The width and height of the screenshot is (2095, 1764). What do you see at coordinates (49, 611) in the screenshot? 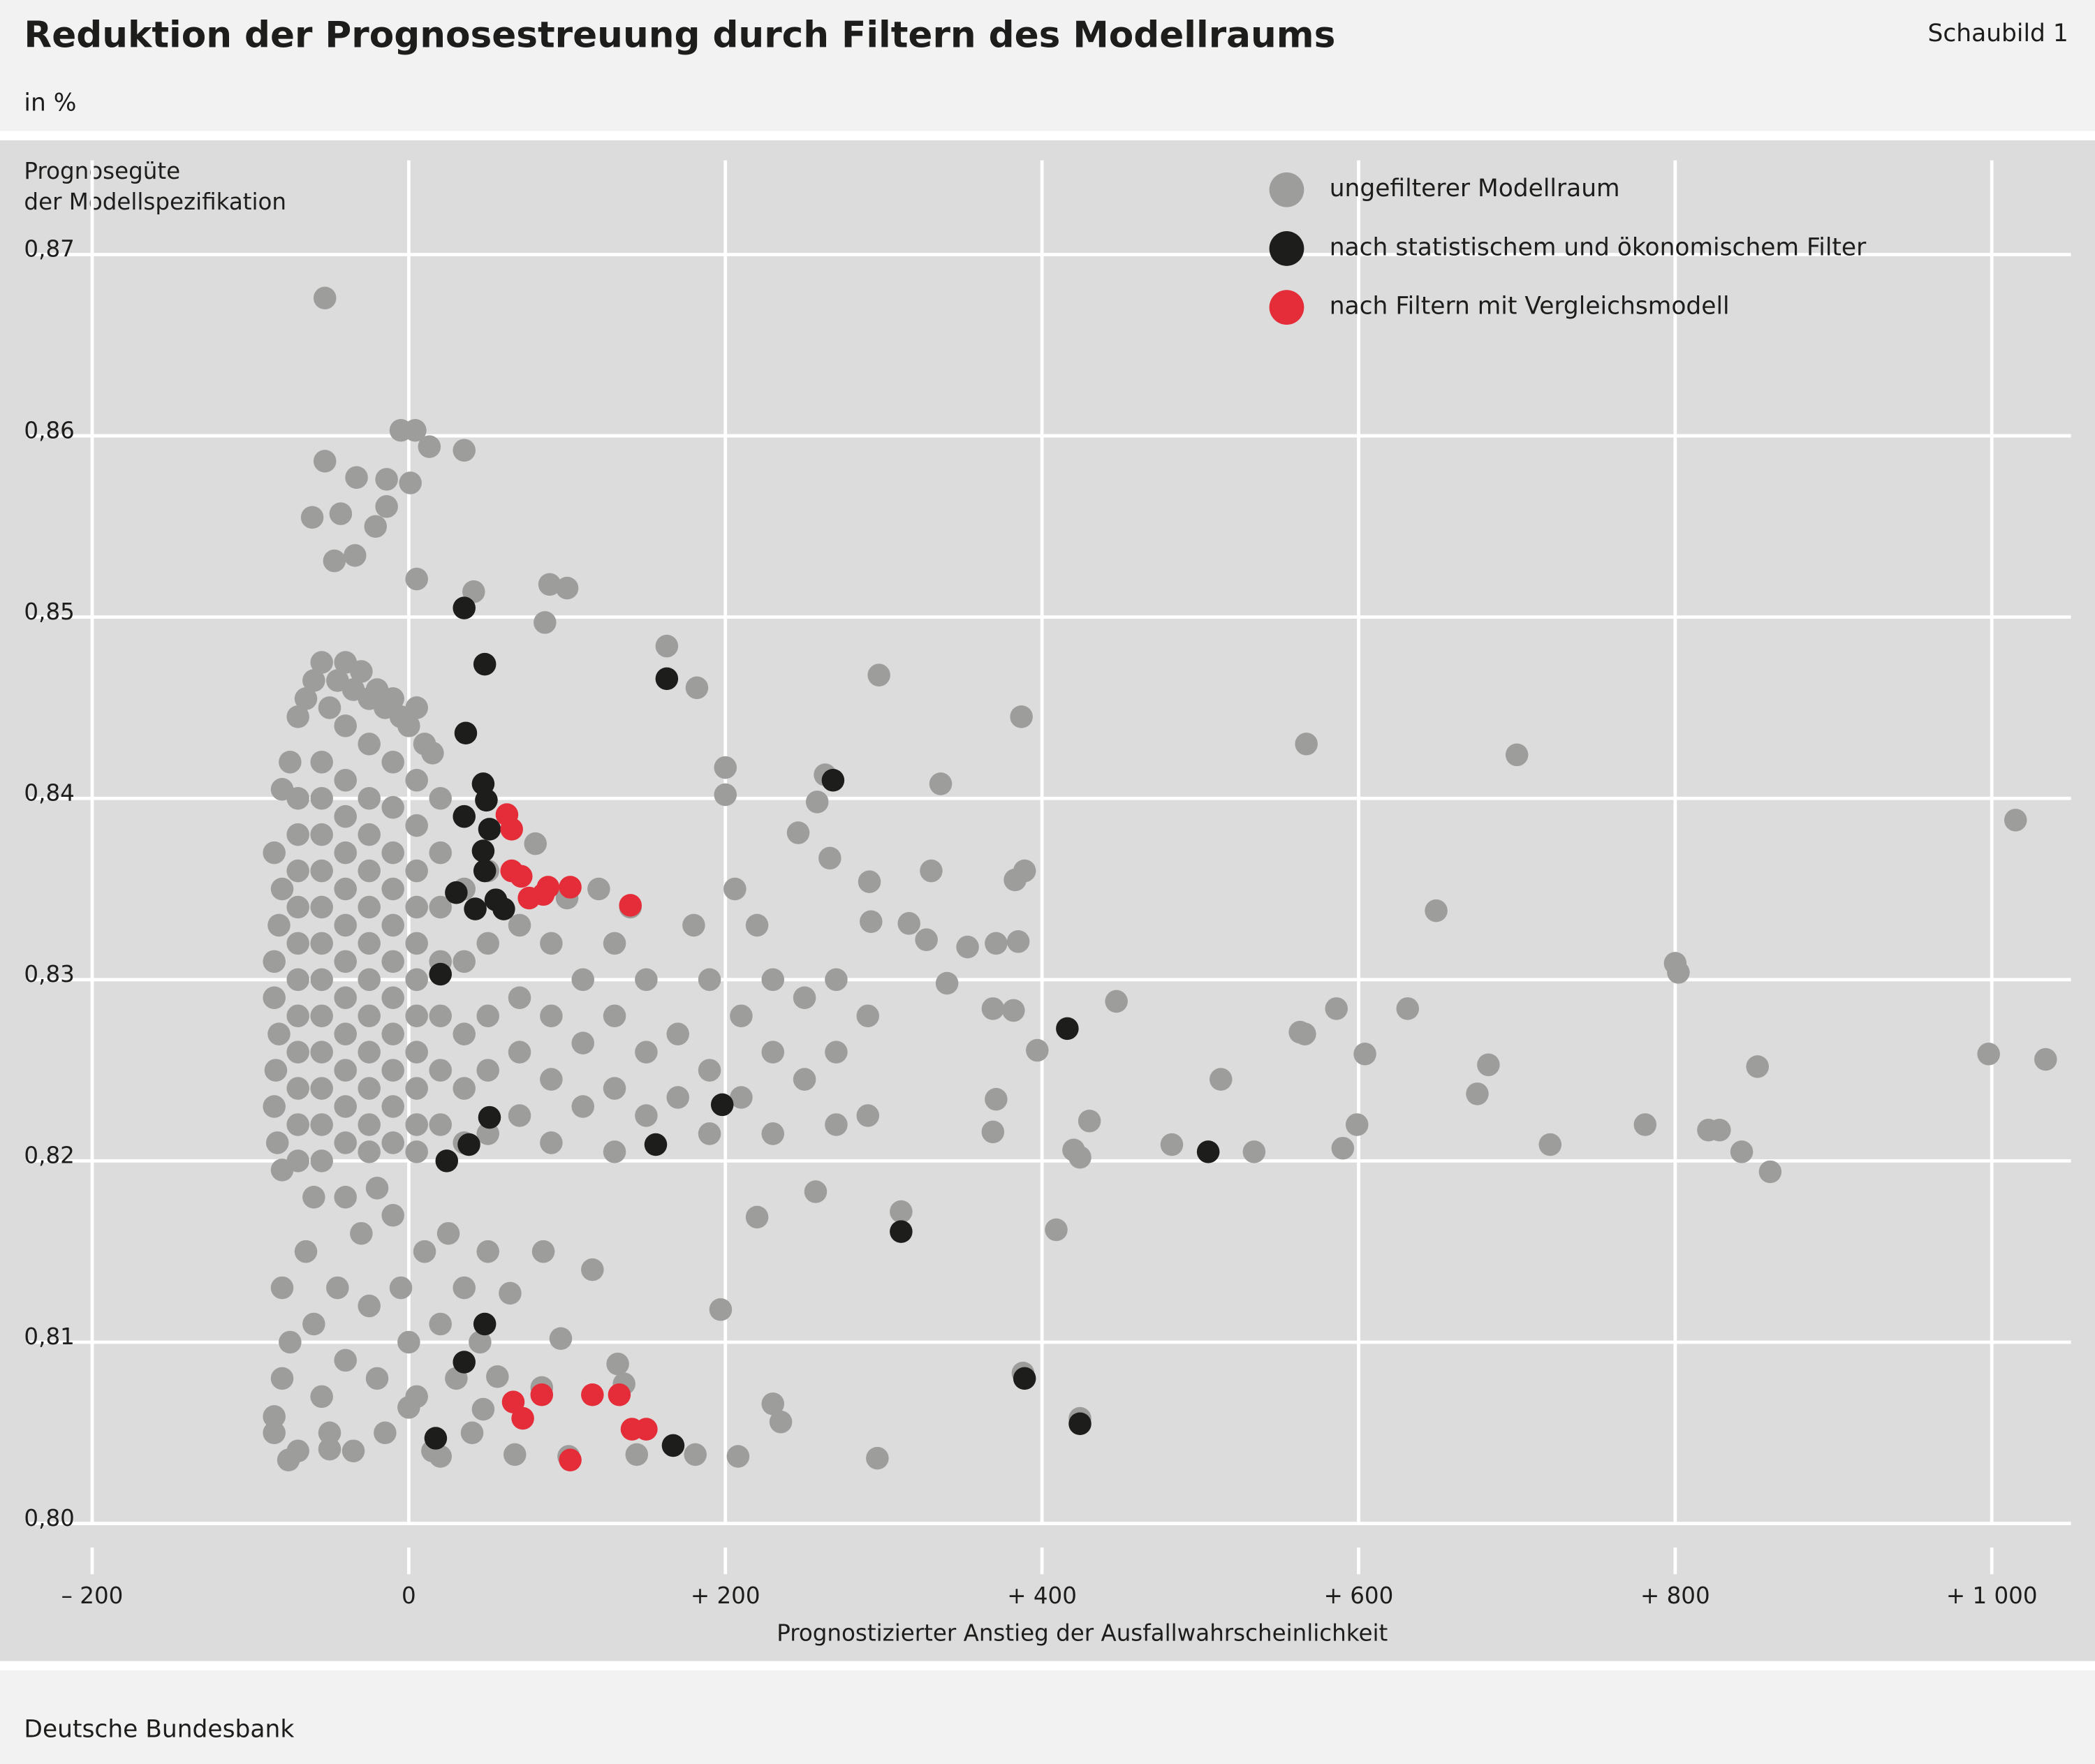
I see `y-tick-label: 0,85` at bounding box center [49, 611].